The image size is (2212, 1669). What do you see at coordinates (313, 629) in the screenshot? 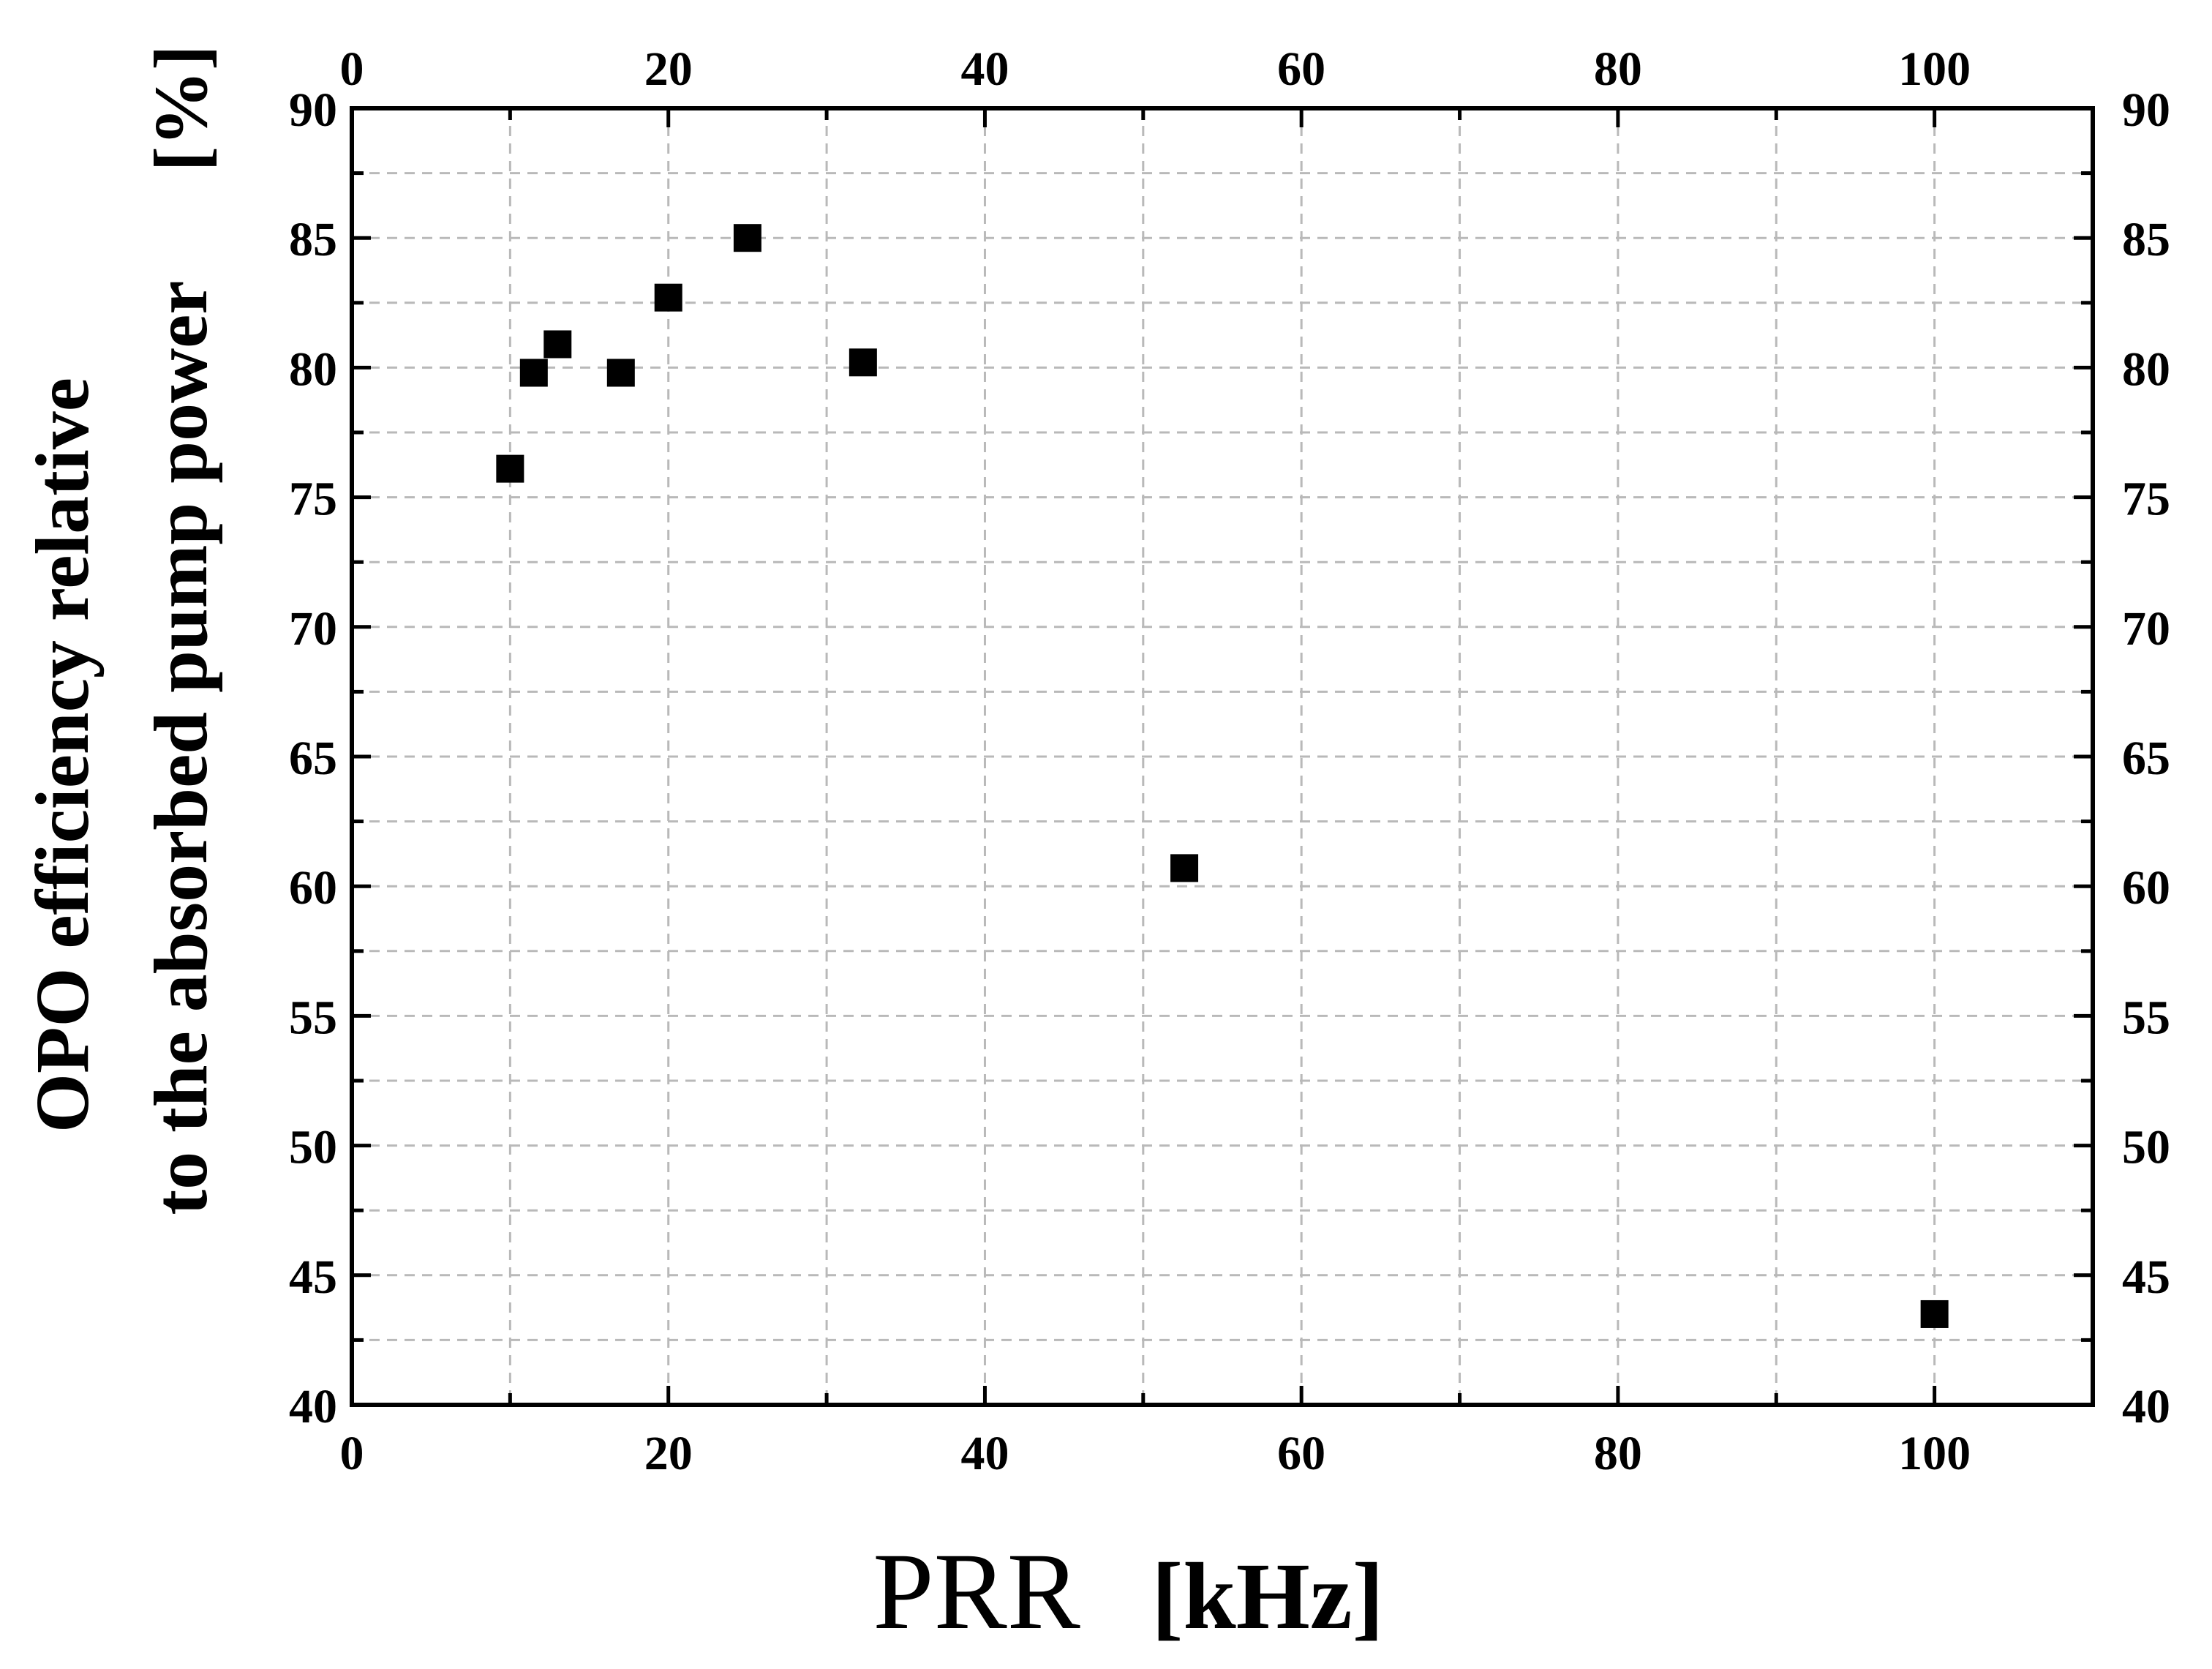
I see `y-tick-label-left: 70` at bounding box center [313, 629].